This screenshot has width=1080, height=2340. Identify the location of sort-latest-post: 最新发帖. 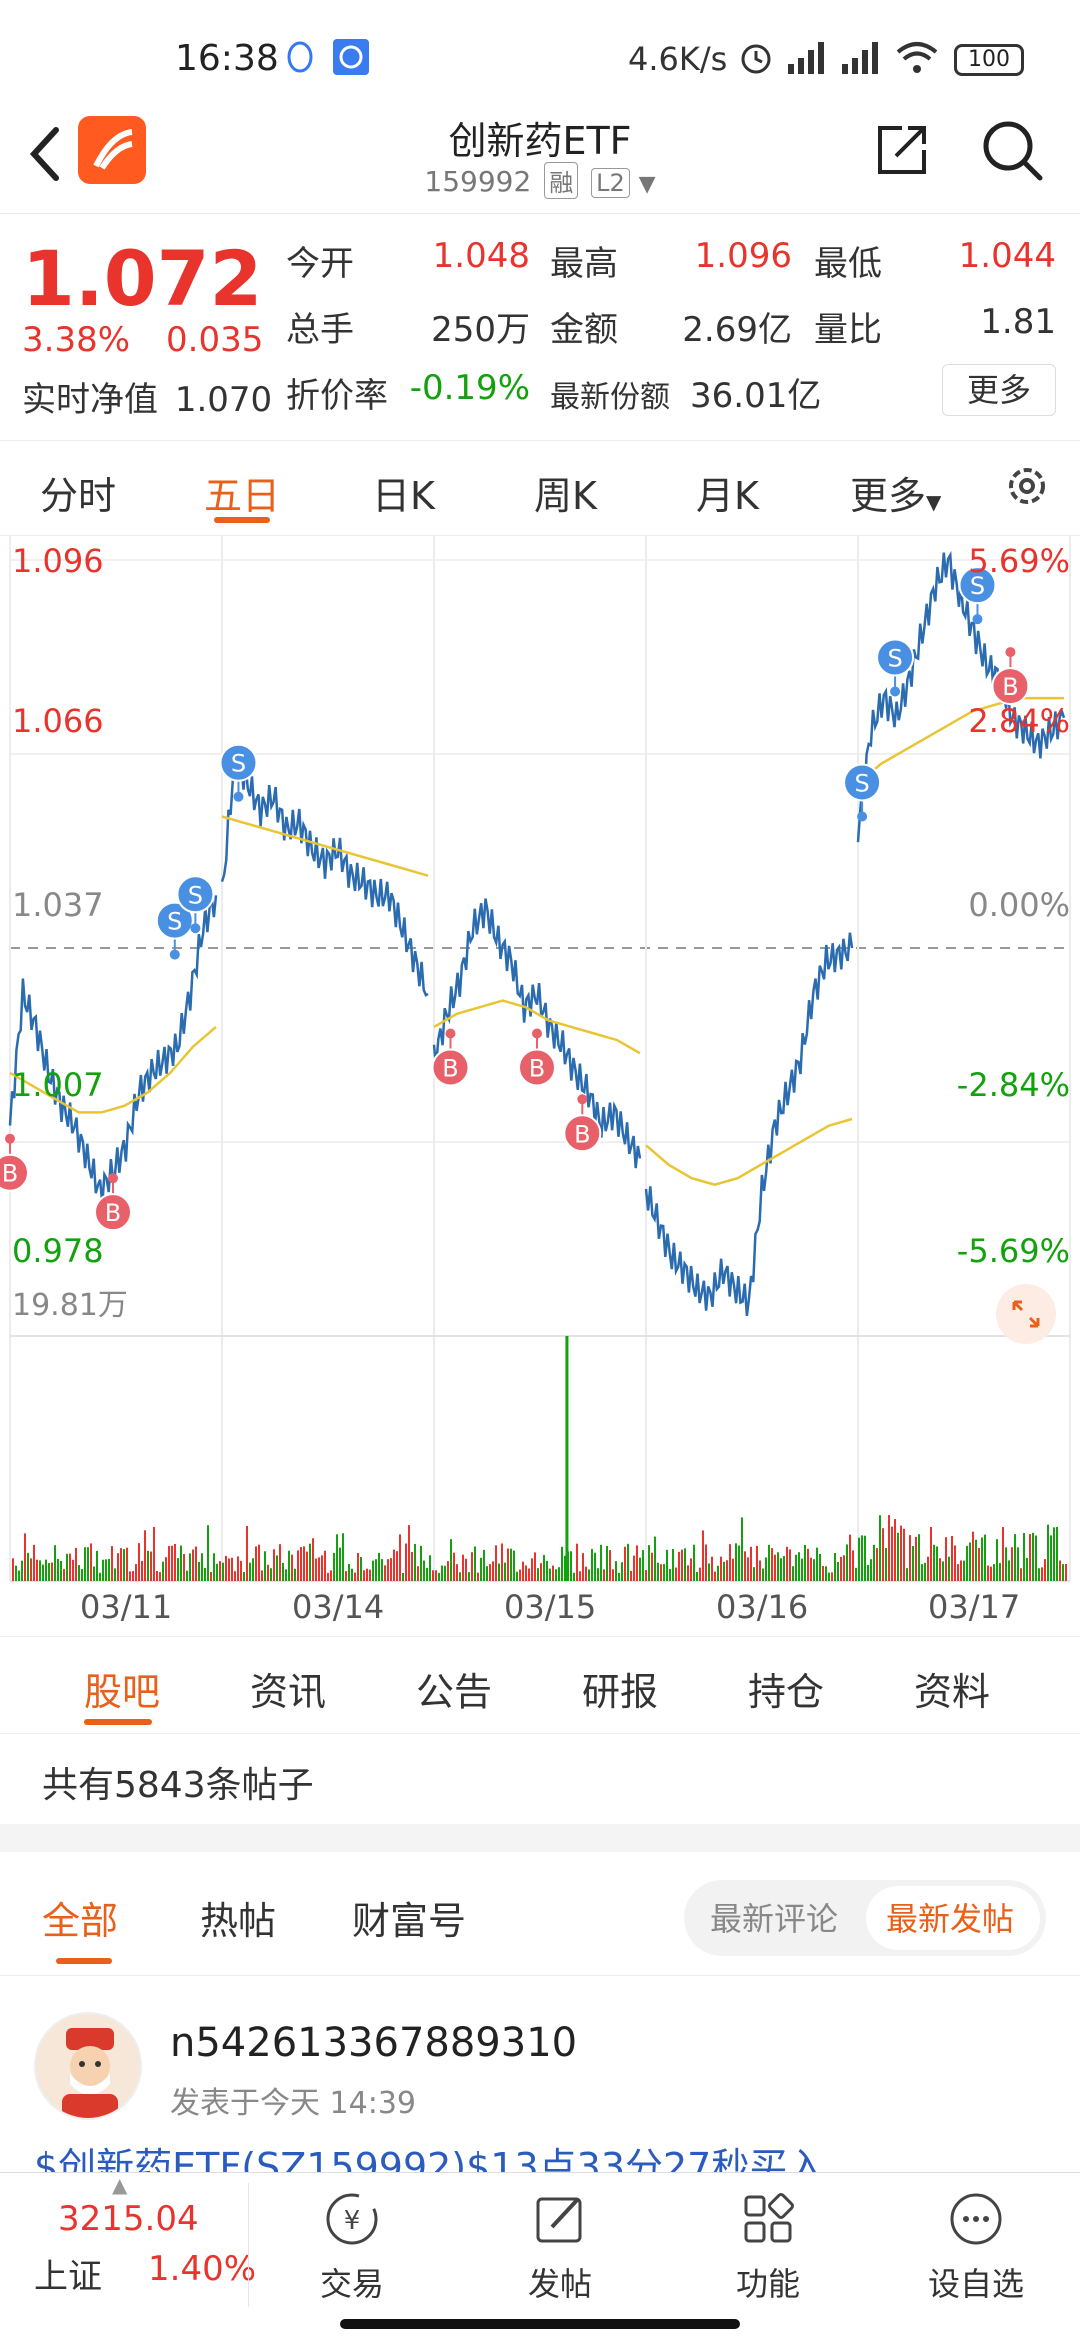
(950, 1919).